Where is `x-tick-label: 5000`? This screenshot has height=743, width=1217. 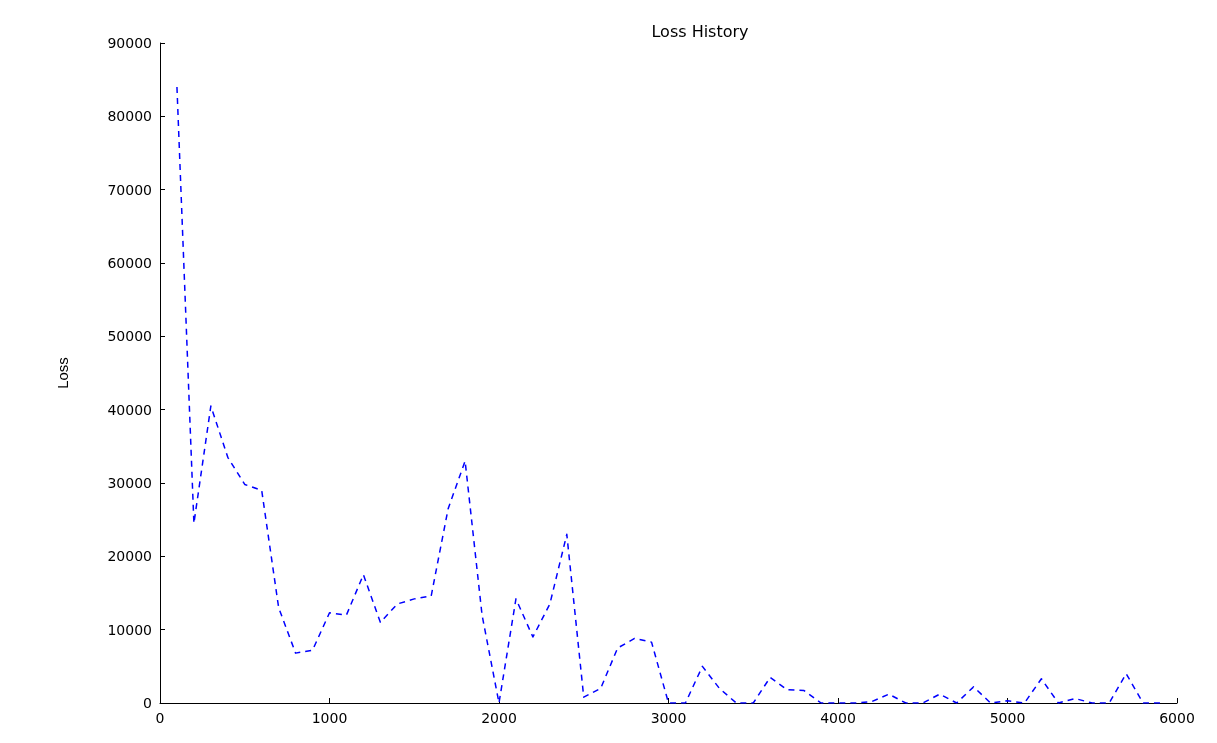 x-tick-label: 5000 is located at coordinates (1007, 718).